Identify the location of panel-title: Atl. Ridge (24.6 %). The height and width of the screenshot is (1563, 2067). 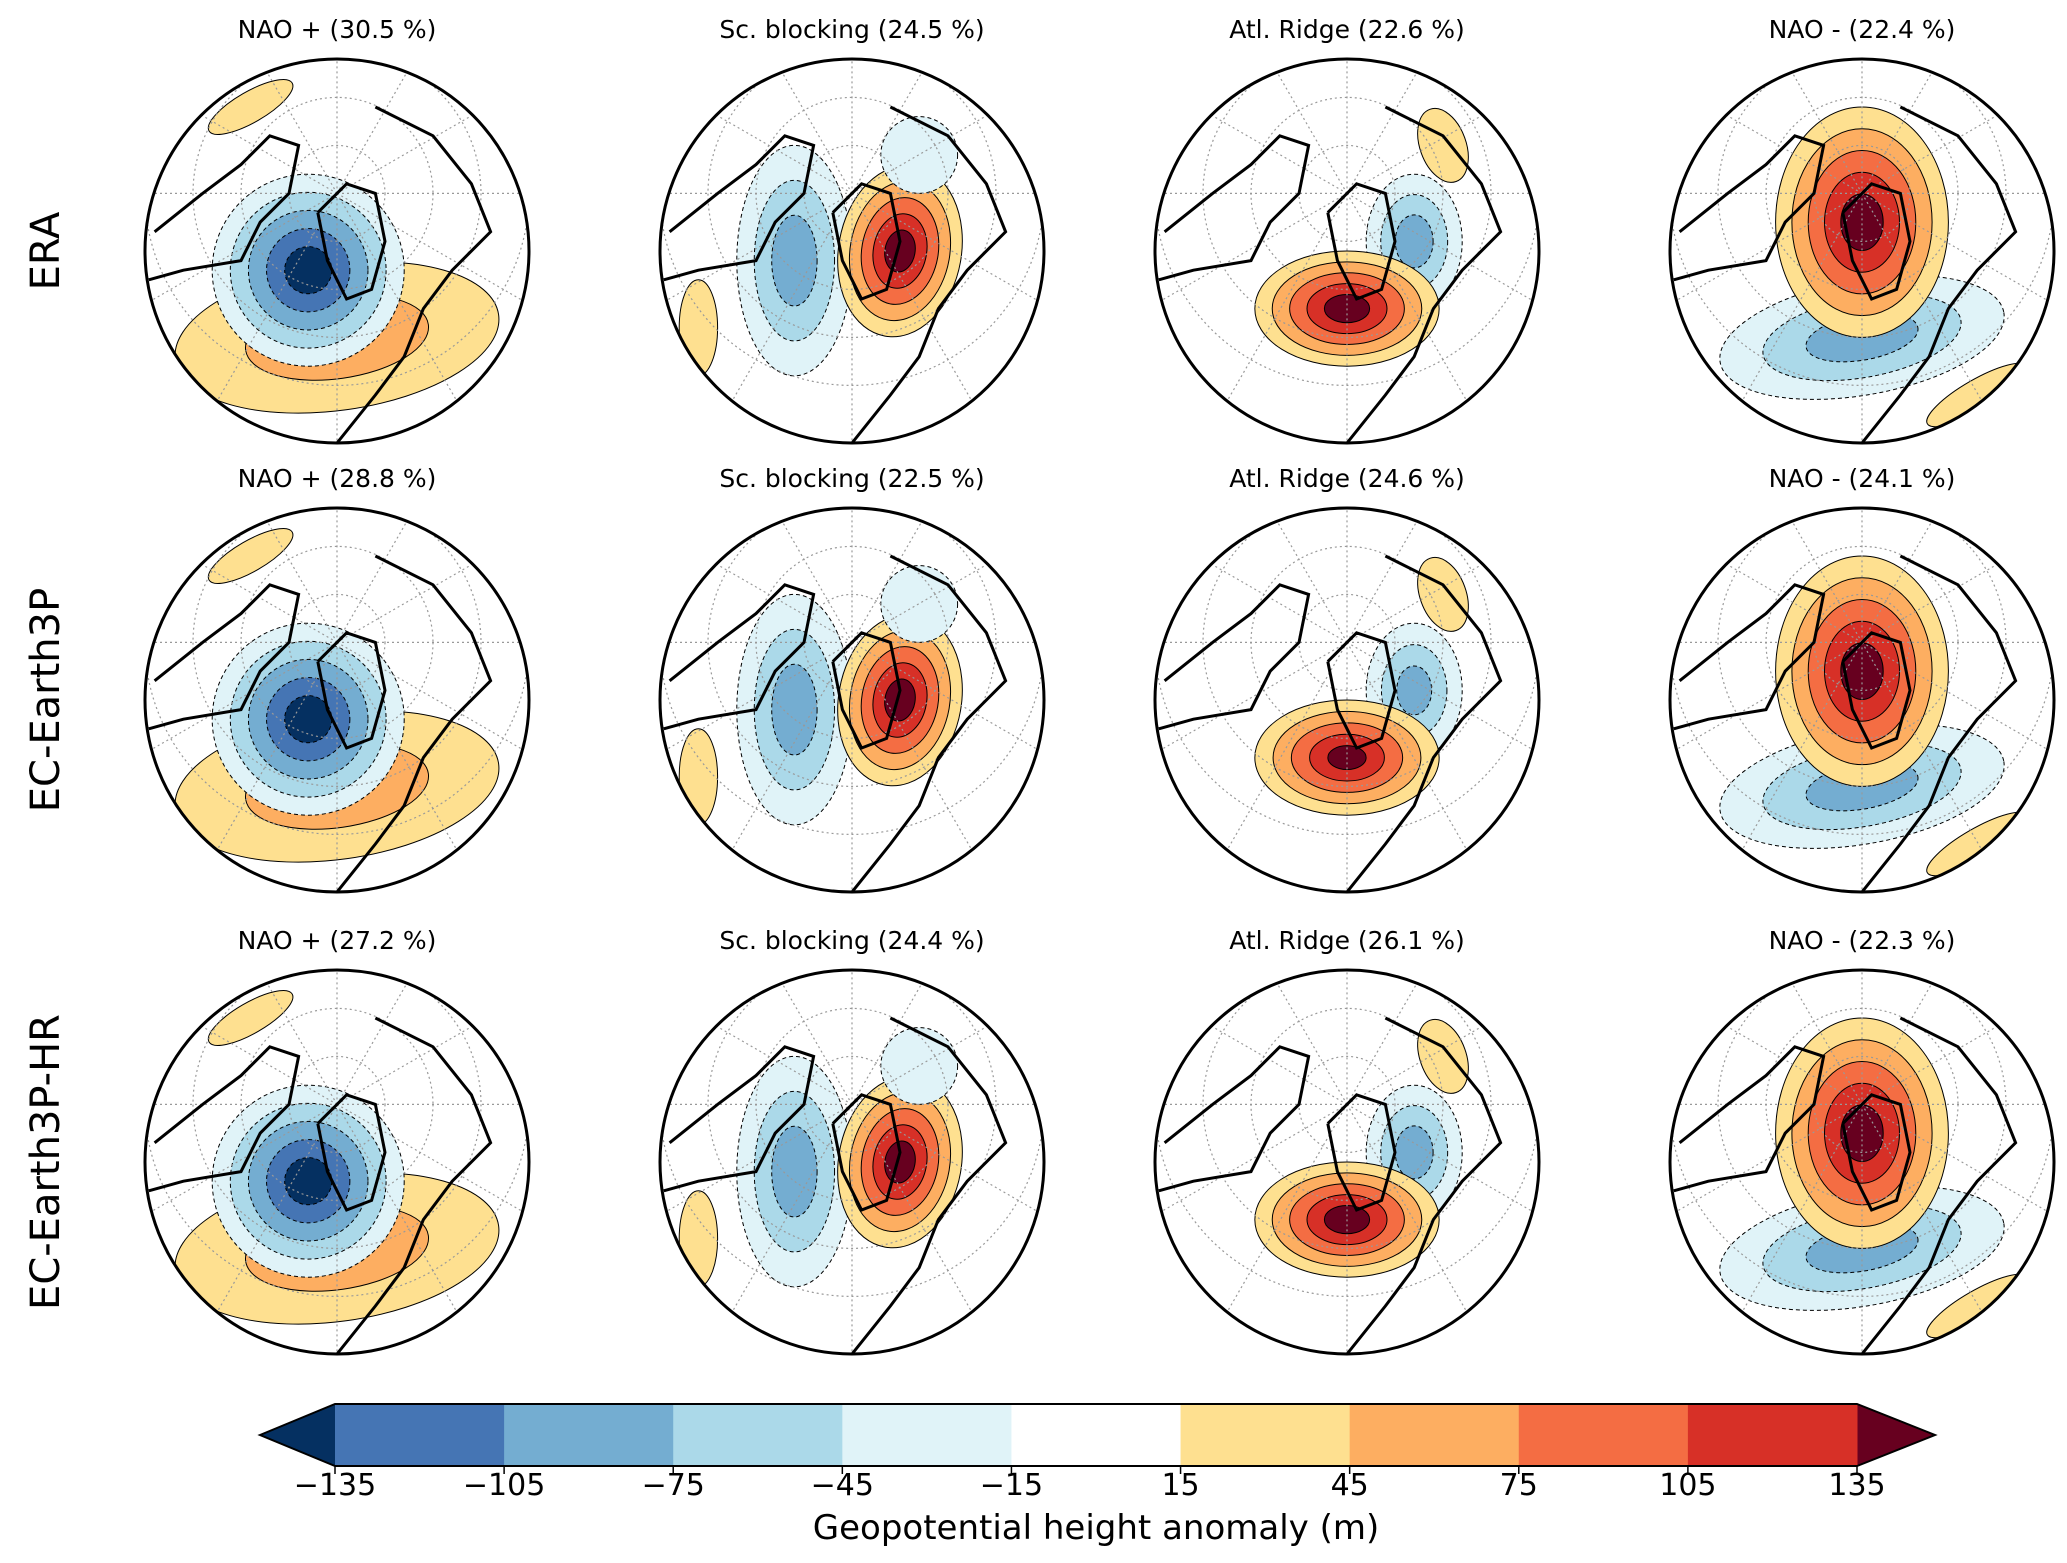
(1347, 478).